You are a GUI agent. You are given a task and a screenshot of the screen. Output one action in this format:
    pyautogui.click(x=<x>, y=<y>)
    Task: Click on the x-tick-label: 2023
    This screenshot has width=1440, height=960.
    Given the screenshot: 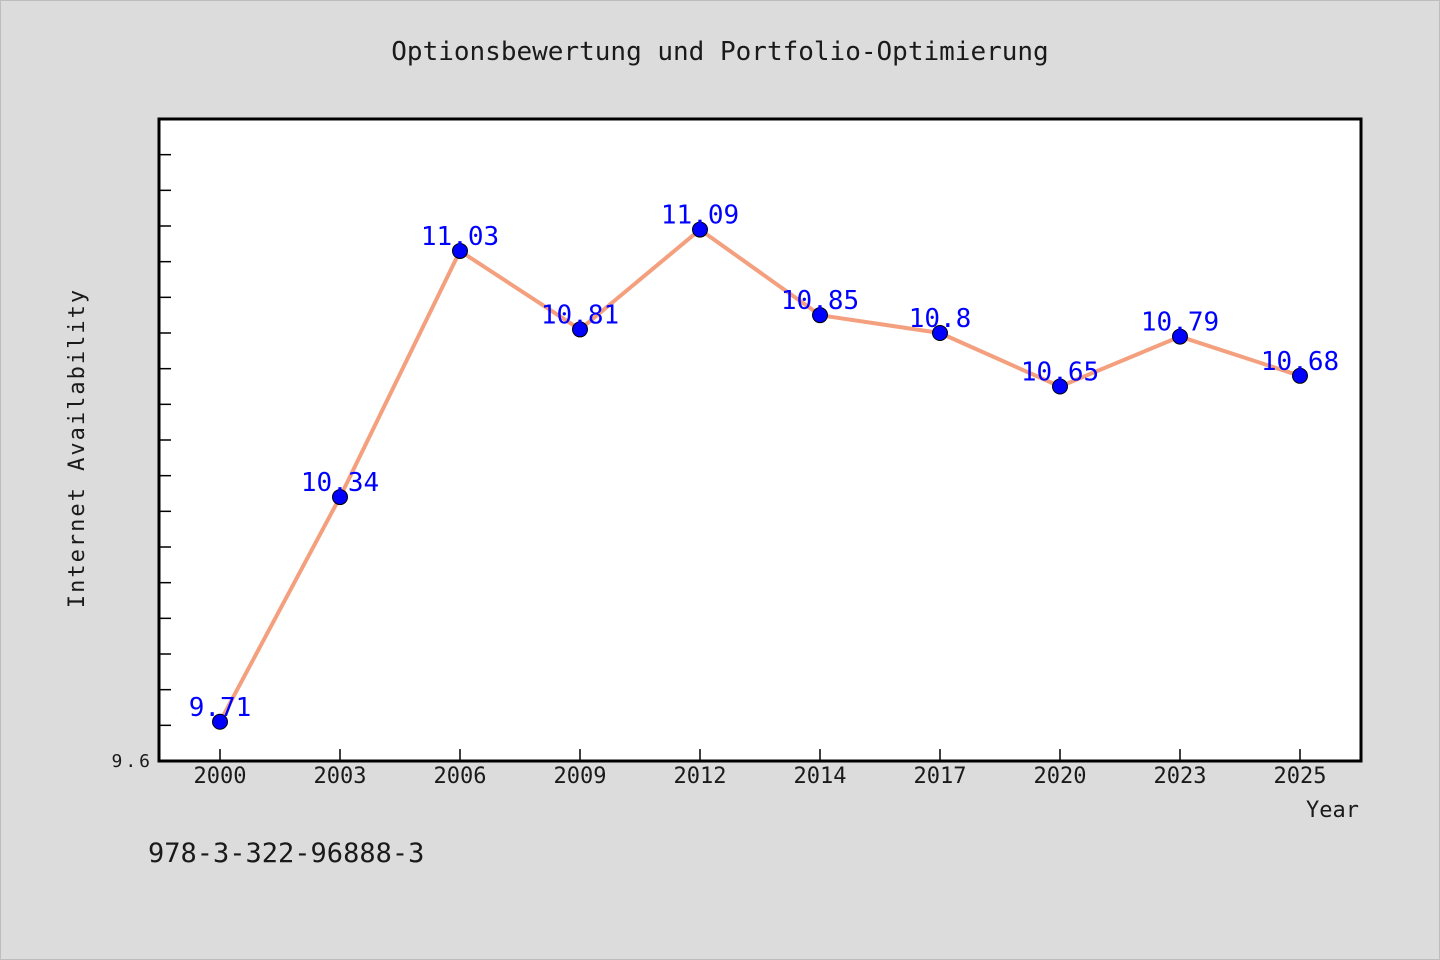 What is the action you would take?
    pyautogui.click(x=1180, y=776)
    